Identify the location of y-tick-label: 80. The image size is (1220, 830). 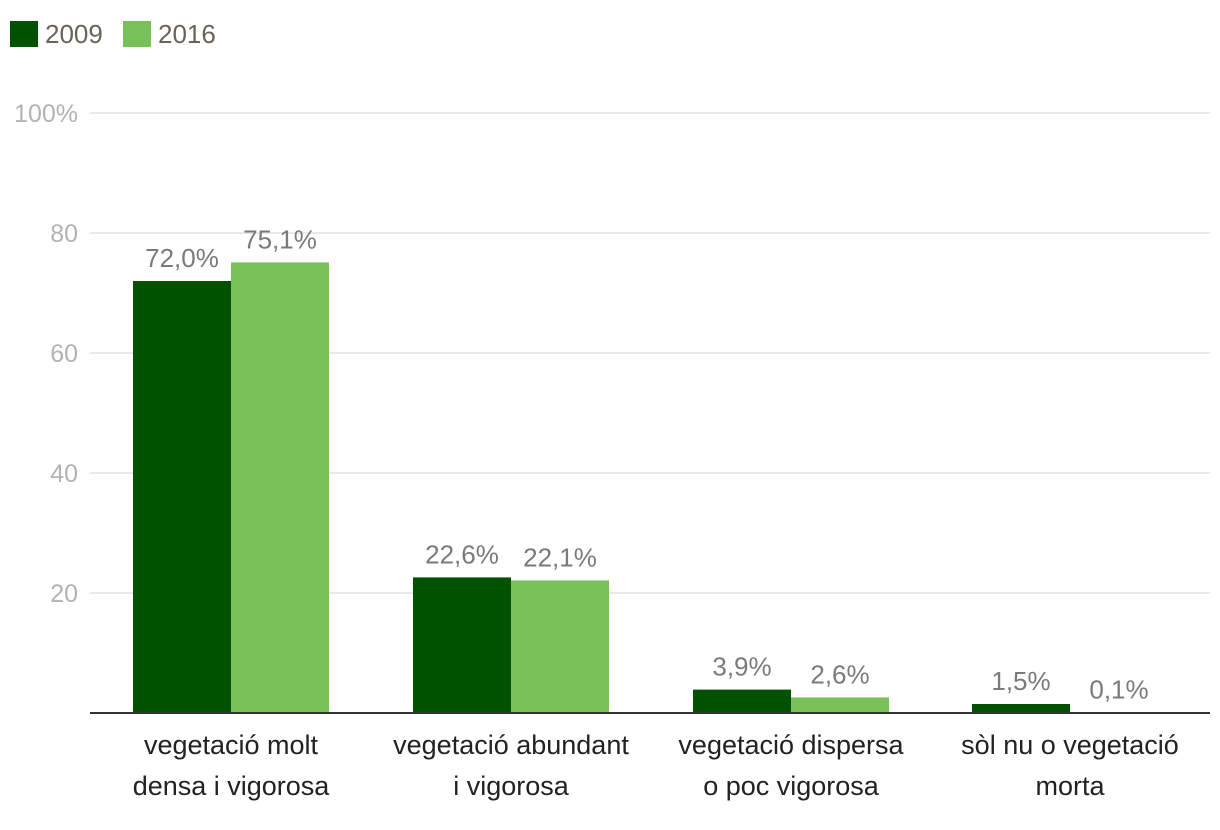
(64, 234).